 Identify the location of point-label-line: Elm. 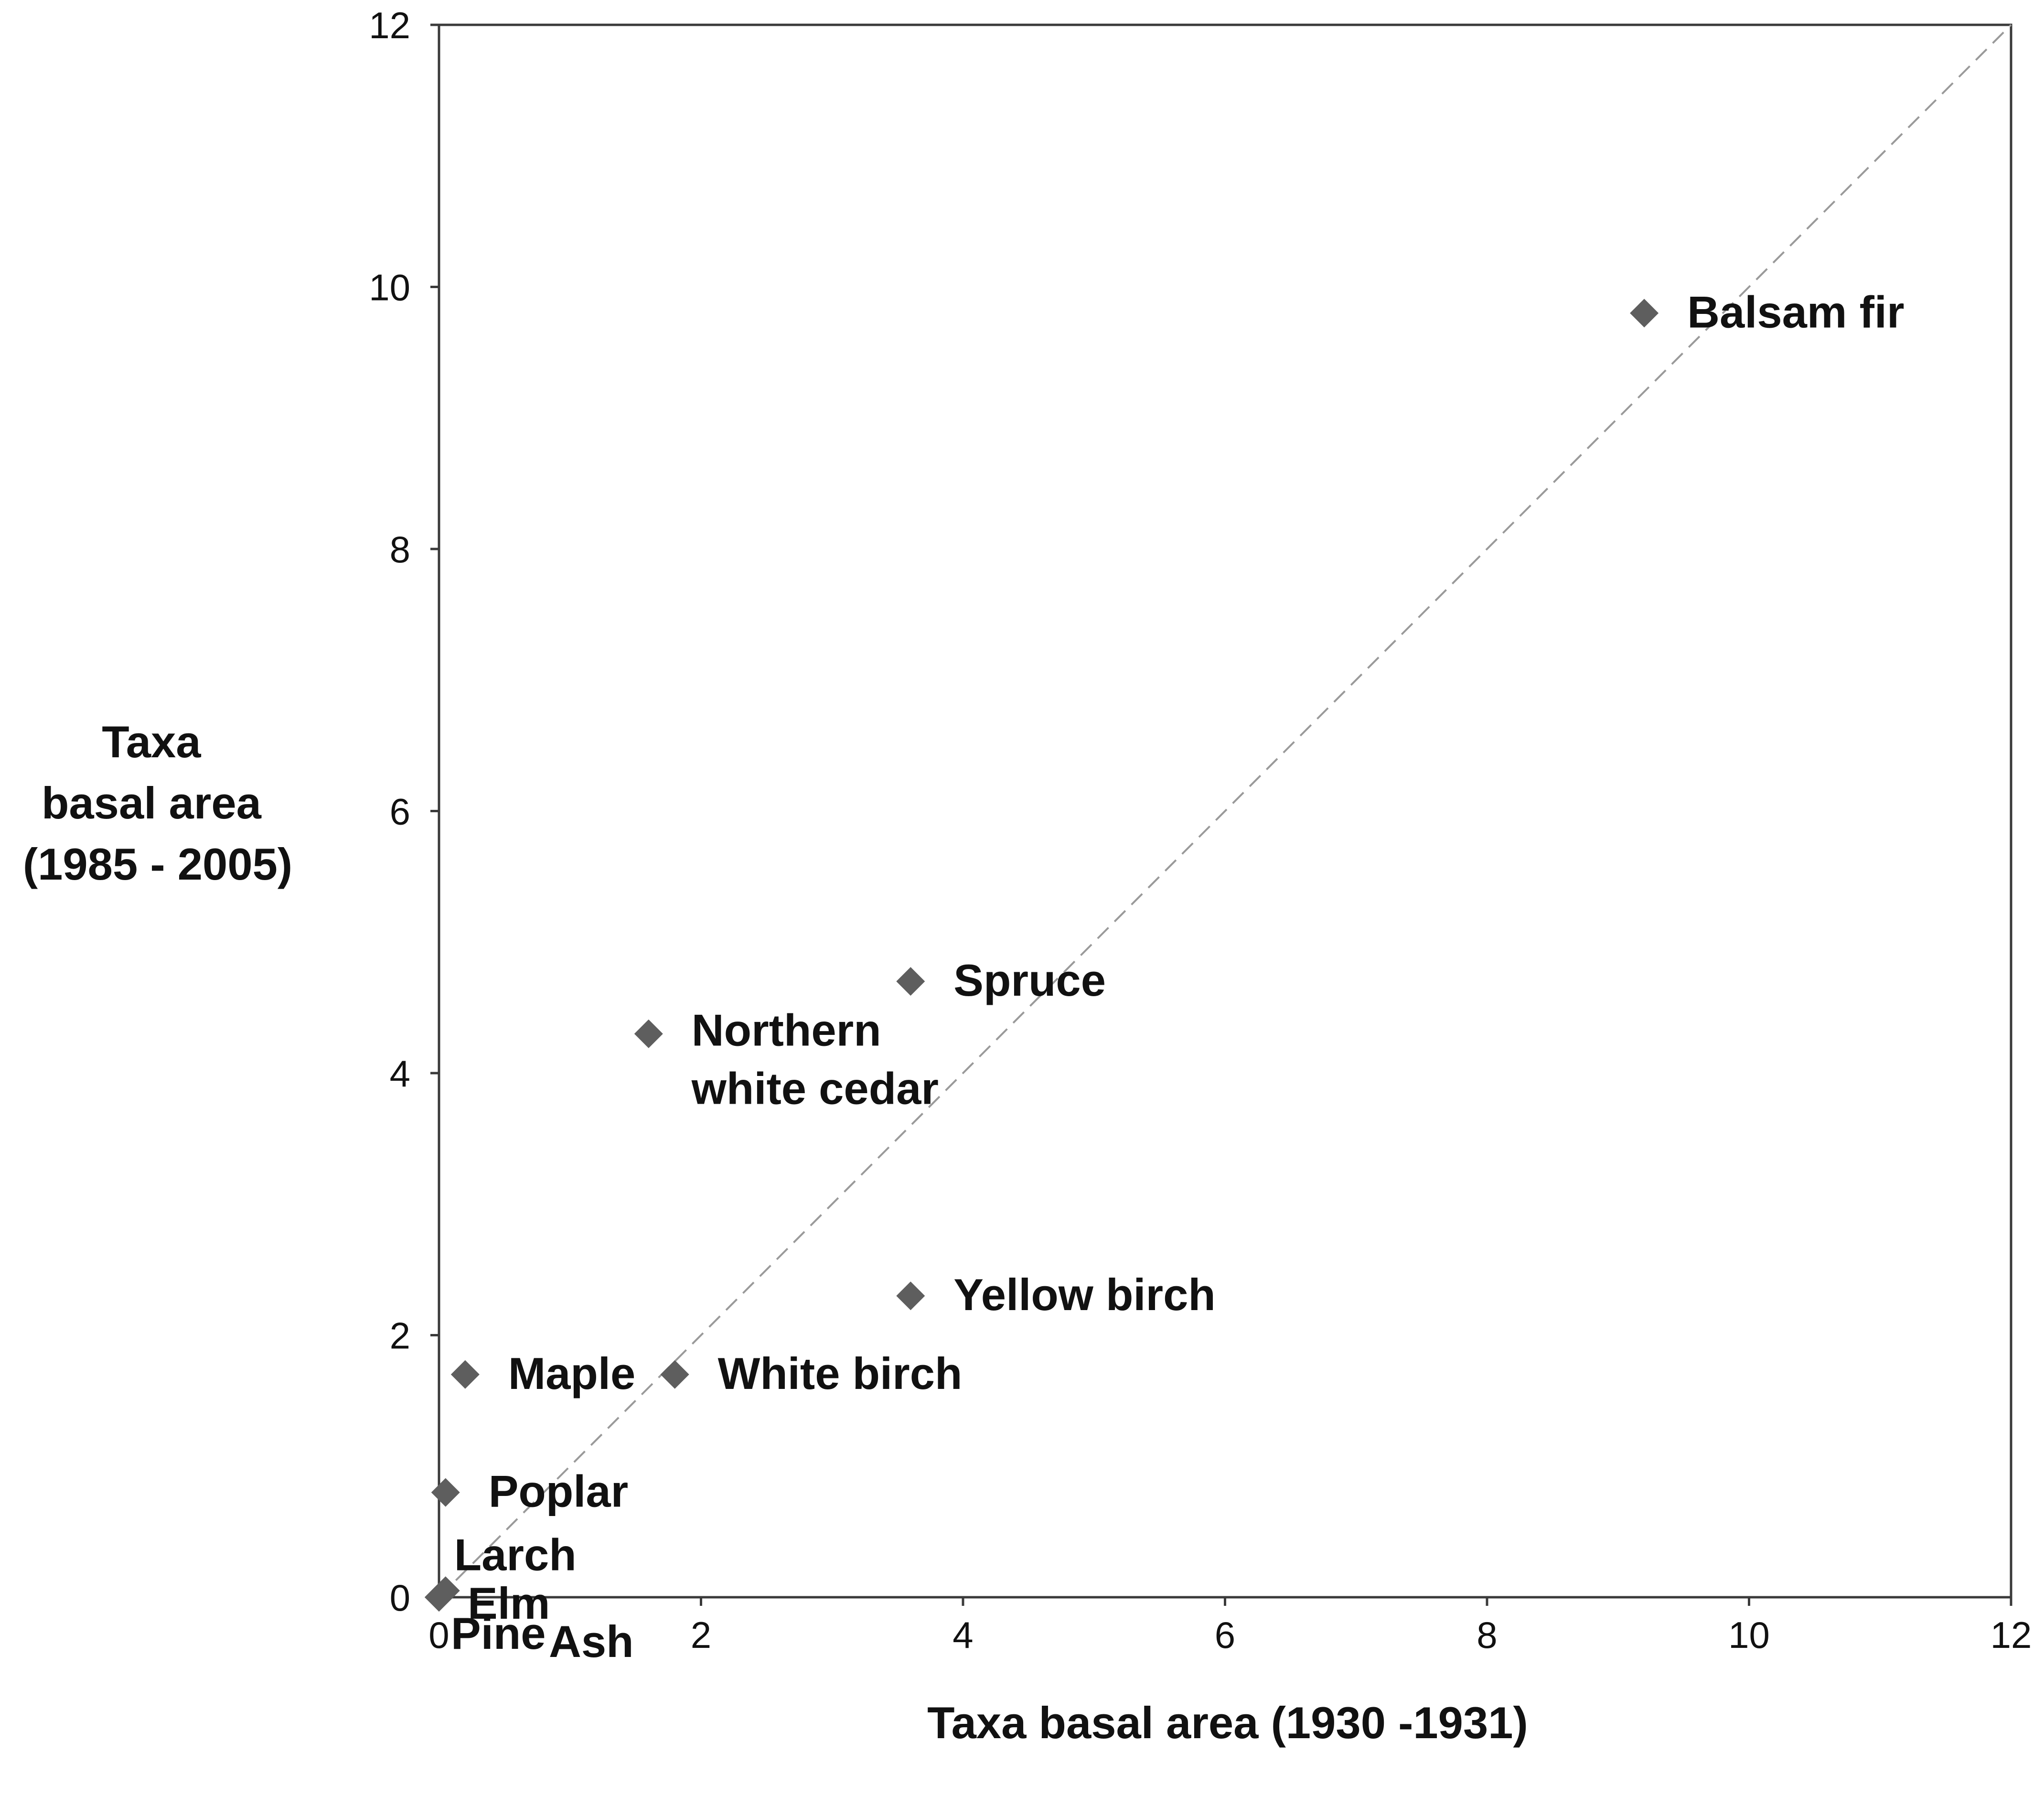
(509, 1603).